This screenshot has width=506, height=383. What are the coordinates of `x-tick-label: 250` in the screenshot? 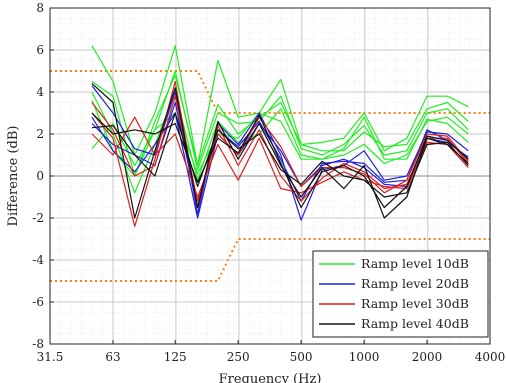 It's located at (238, 357).